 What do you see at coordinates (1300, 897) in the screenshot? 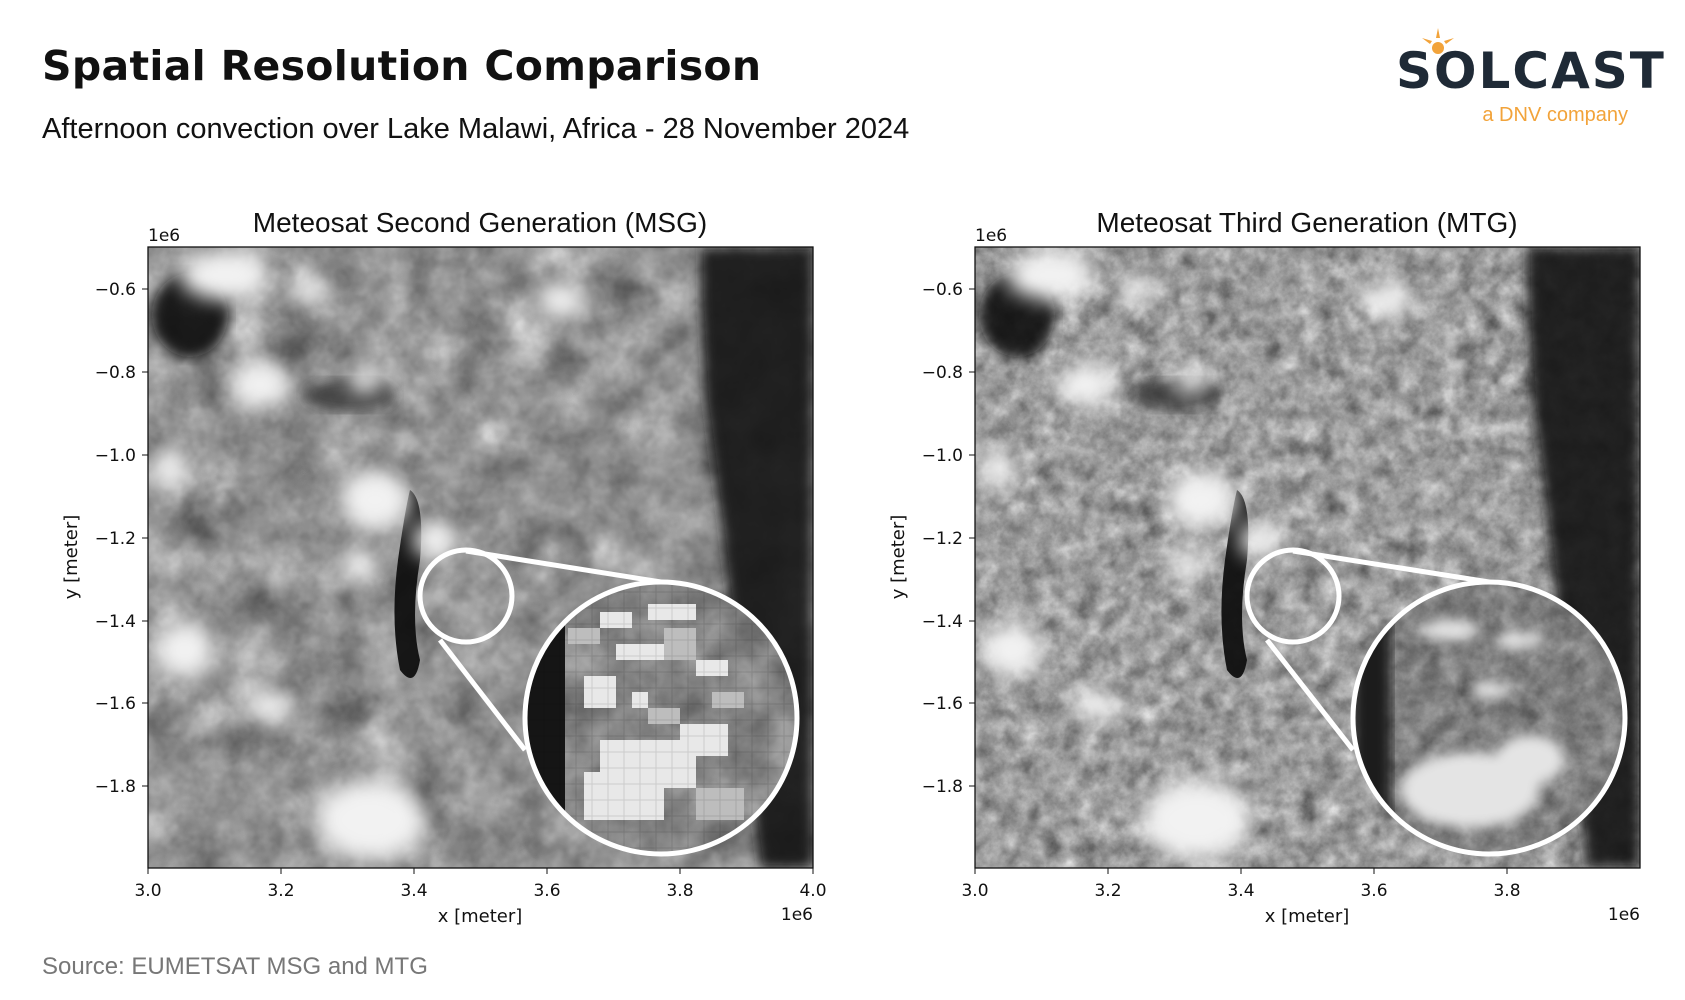
I see `x-axis-mtg: 3.0 3.2 3.4 3.6 3.8 x [meter] 1e6` at bounding box center [1300, 897].